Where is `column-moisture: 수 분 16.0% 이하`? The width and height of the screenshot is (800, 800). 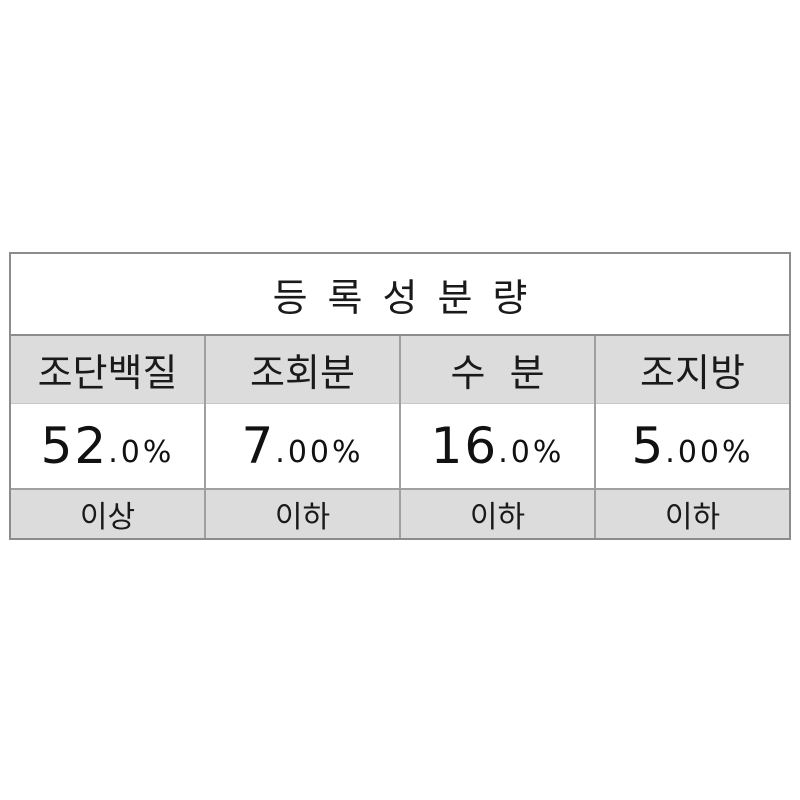 column-moisture: 수 분 16.0% 이하 is located at coordinates (498, 437).